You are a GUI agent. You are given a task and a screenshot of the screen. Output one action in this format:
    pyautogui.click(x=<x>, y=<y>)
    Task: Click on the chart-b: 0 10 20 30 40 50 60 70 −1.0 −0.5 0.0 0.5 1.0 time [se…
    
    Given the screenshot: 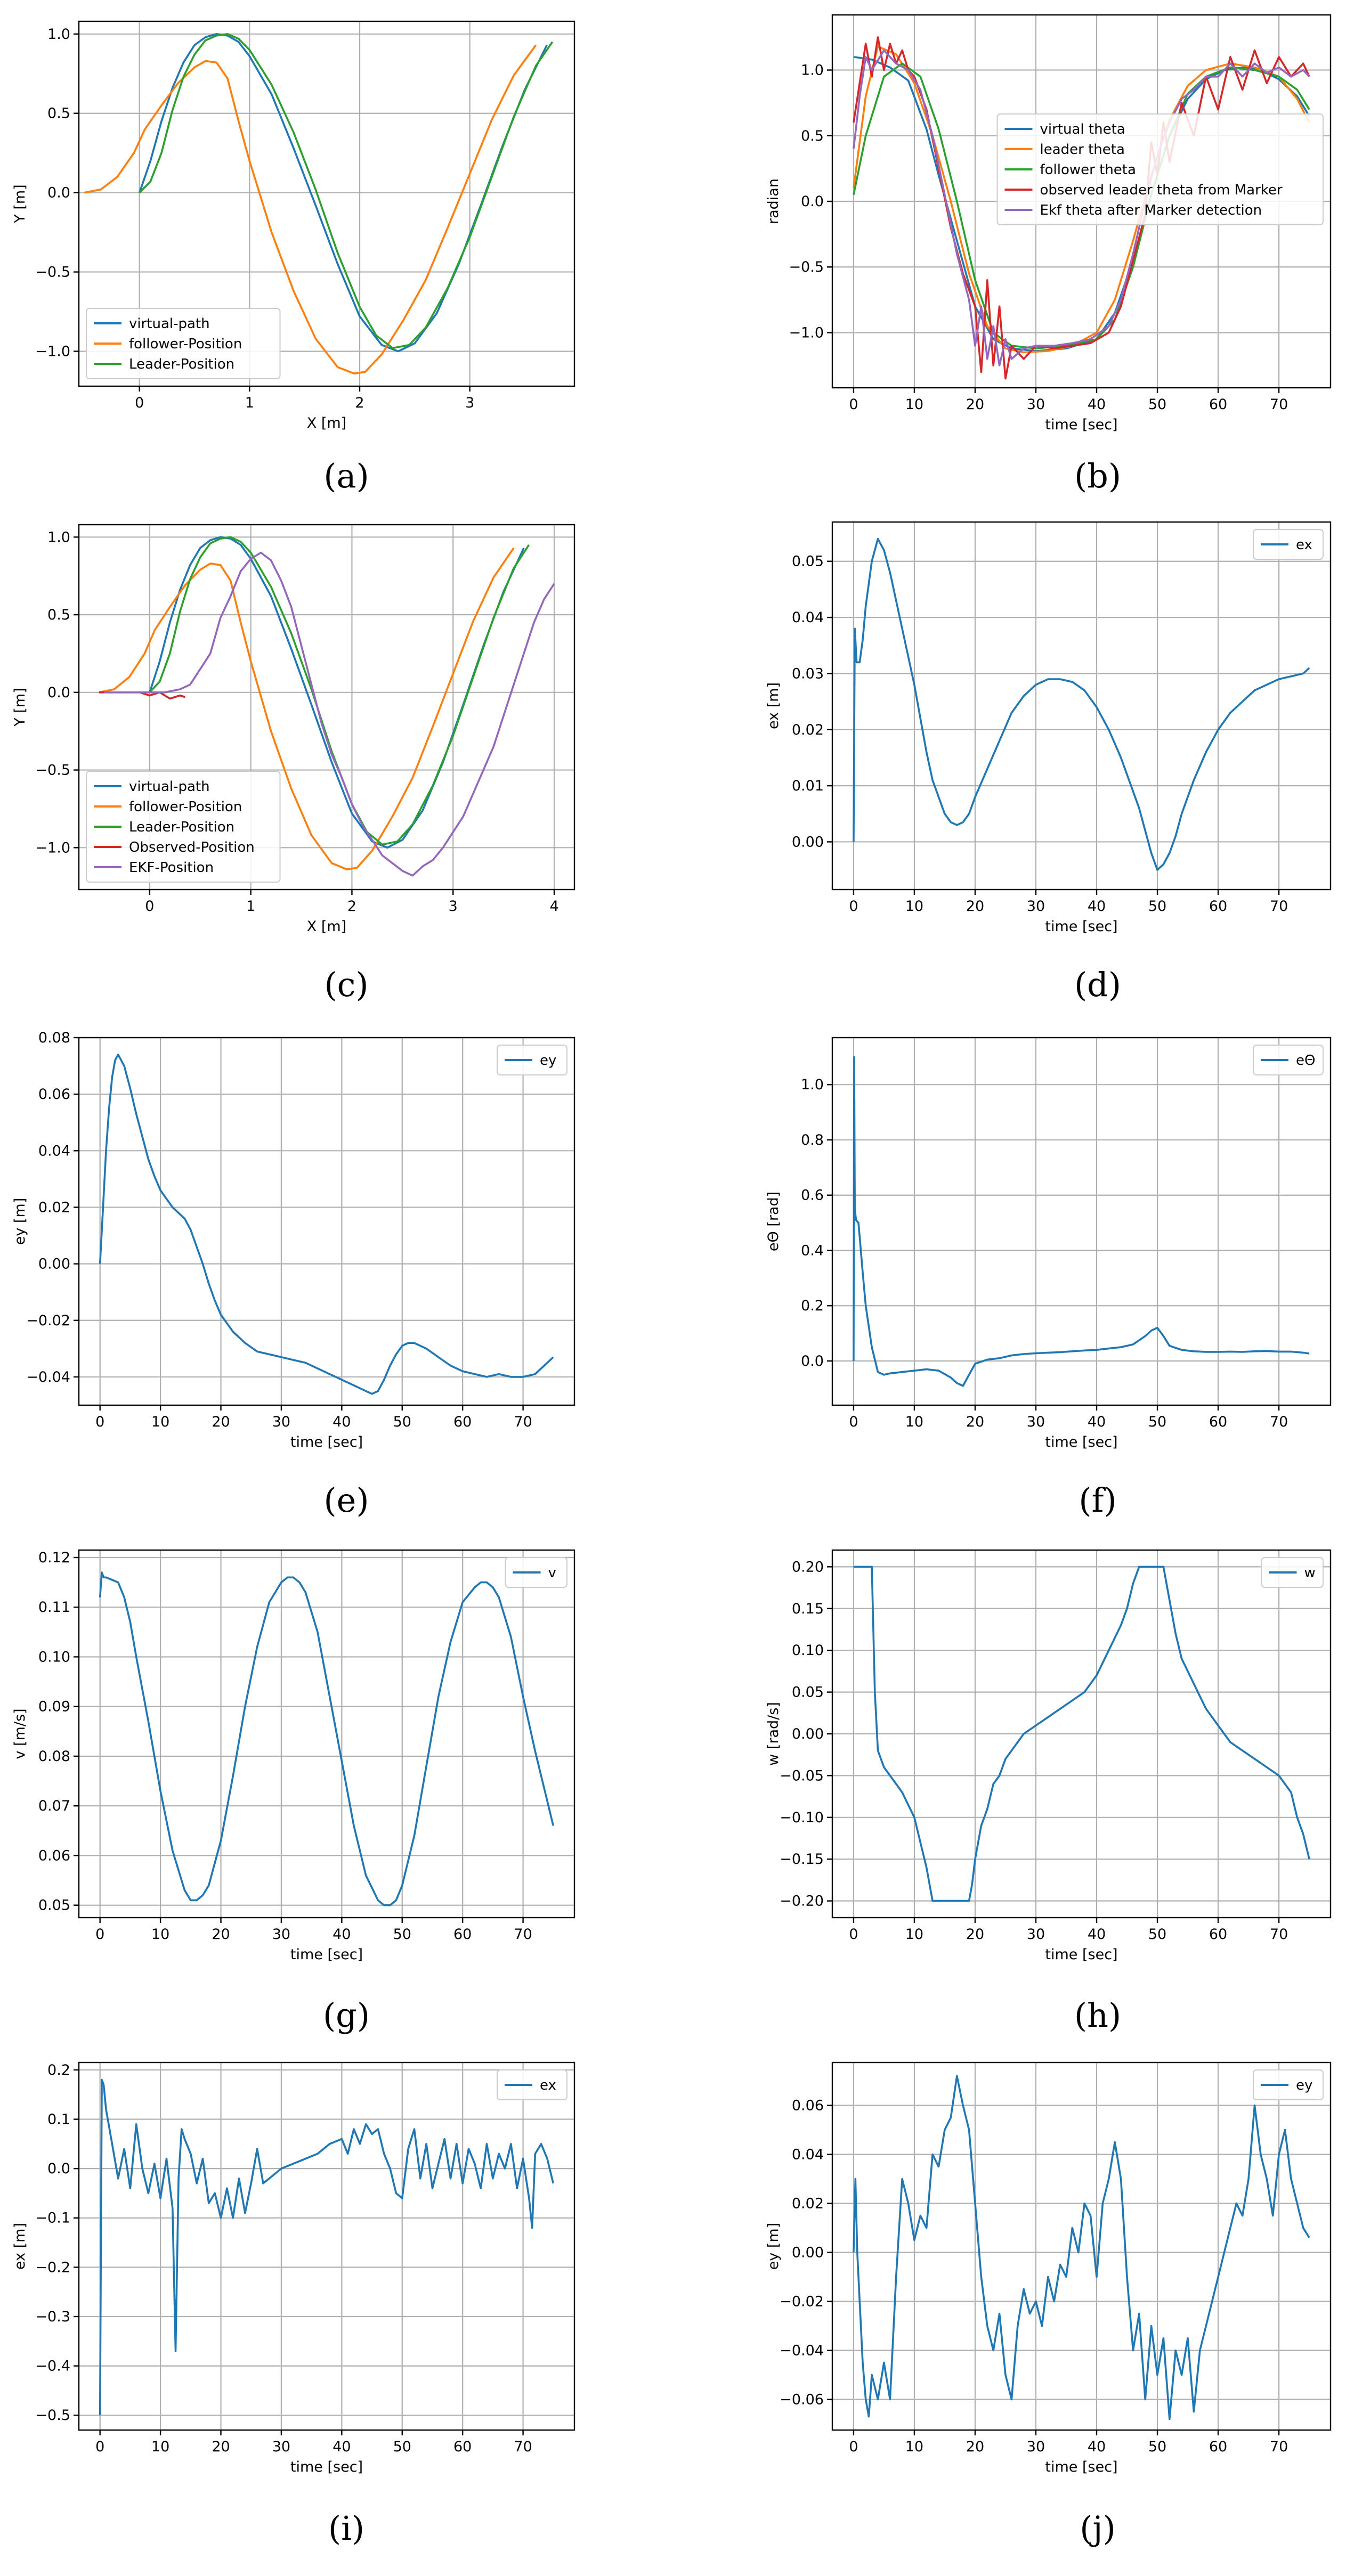 What is the action you would take?
    pyautogui.click(x=1048, y=255)
    